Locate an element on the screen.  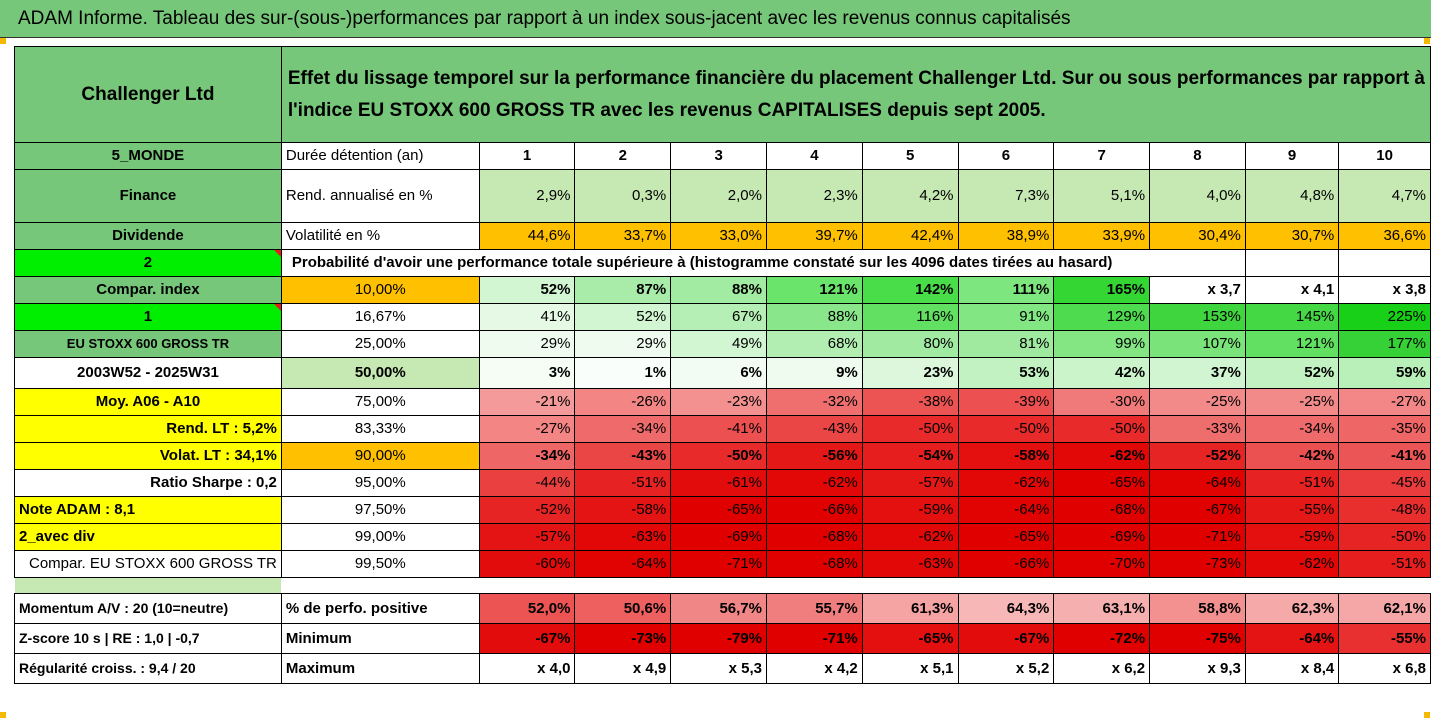
proba-value: 142% is located at coordinates (910, 290).